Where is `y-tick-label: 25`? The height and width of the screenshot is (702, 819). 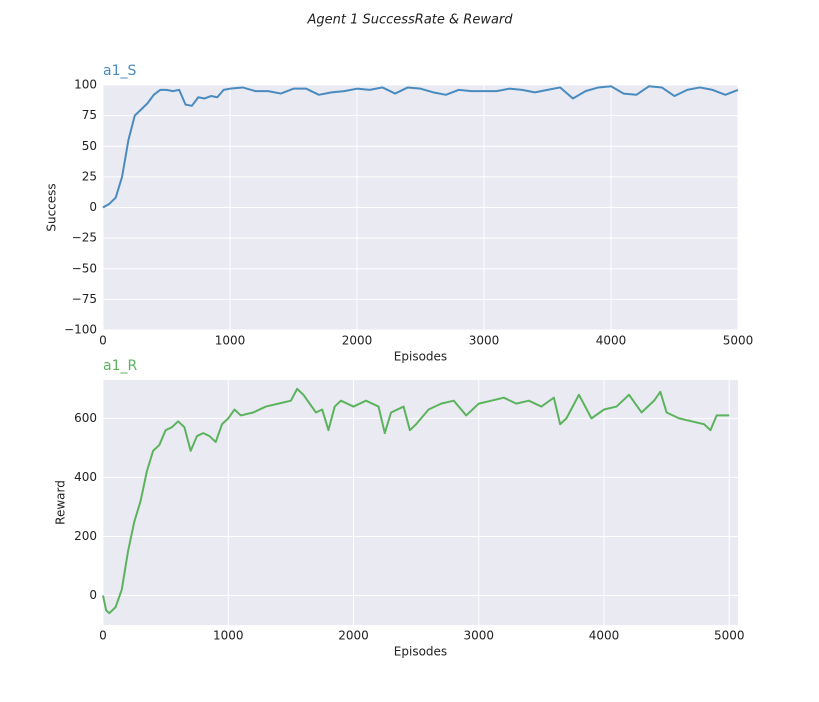 y-tick-label: 25 is located at coordinates (89, 176).